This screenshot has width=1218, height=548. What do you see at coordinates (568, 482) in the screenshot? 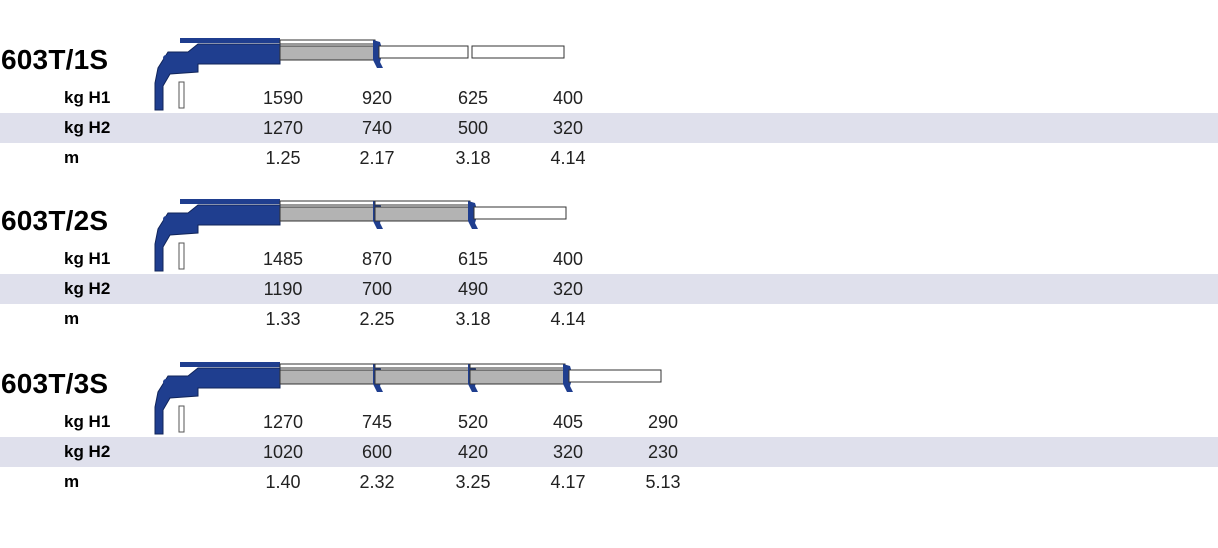
I see `table-cell: 4.17` at bounding box center [568, 482].